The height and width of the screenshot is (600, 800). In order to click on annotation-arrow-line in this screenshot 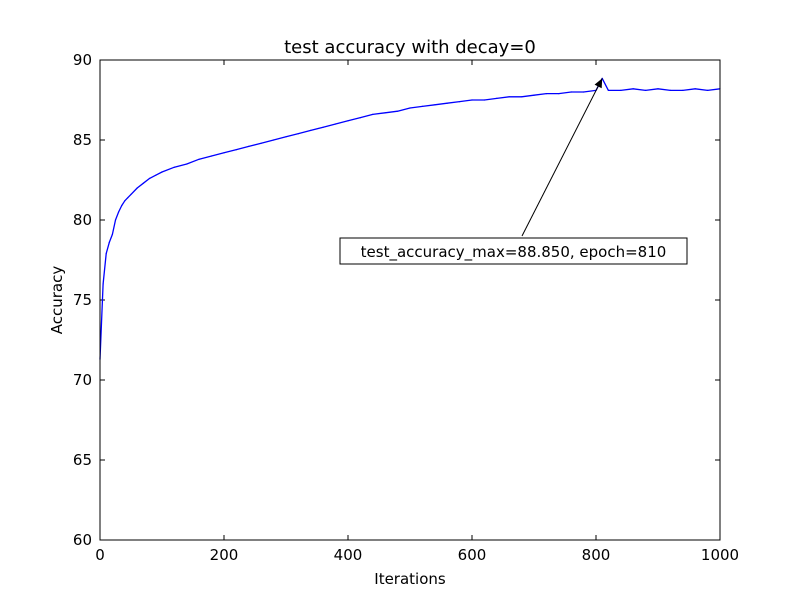, I will do `click(562, 157)`.